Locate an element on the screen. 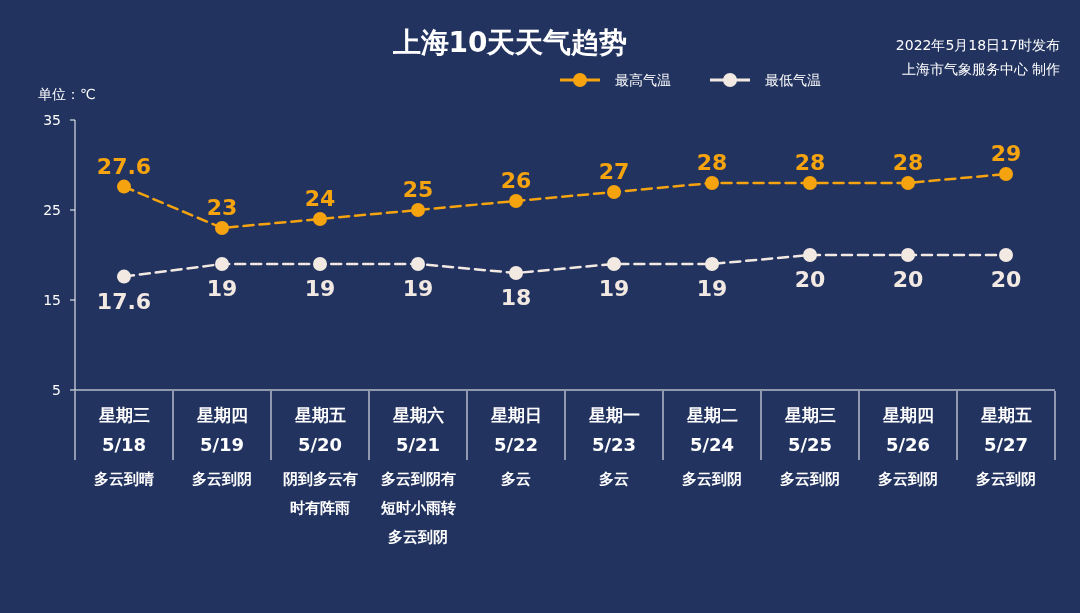 The height and width of the screenshot is (613, 1080). data-label: 25 is located at coordinates (418, 189).